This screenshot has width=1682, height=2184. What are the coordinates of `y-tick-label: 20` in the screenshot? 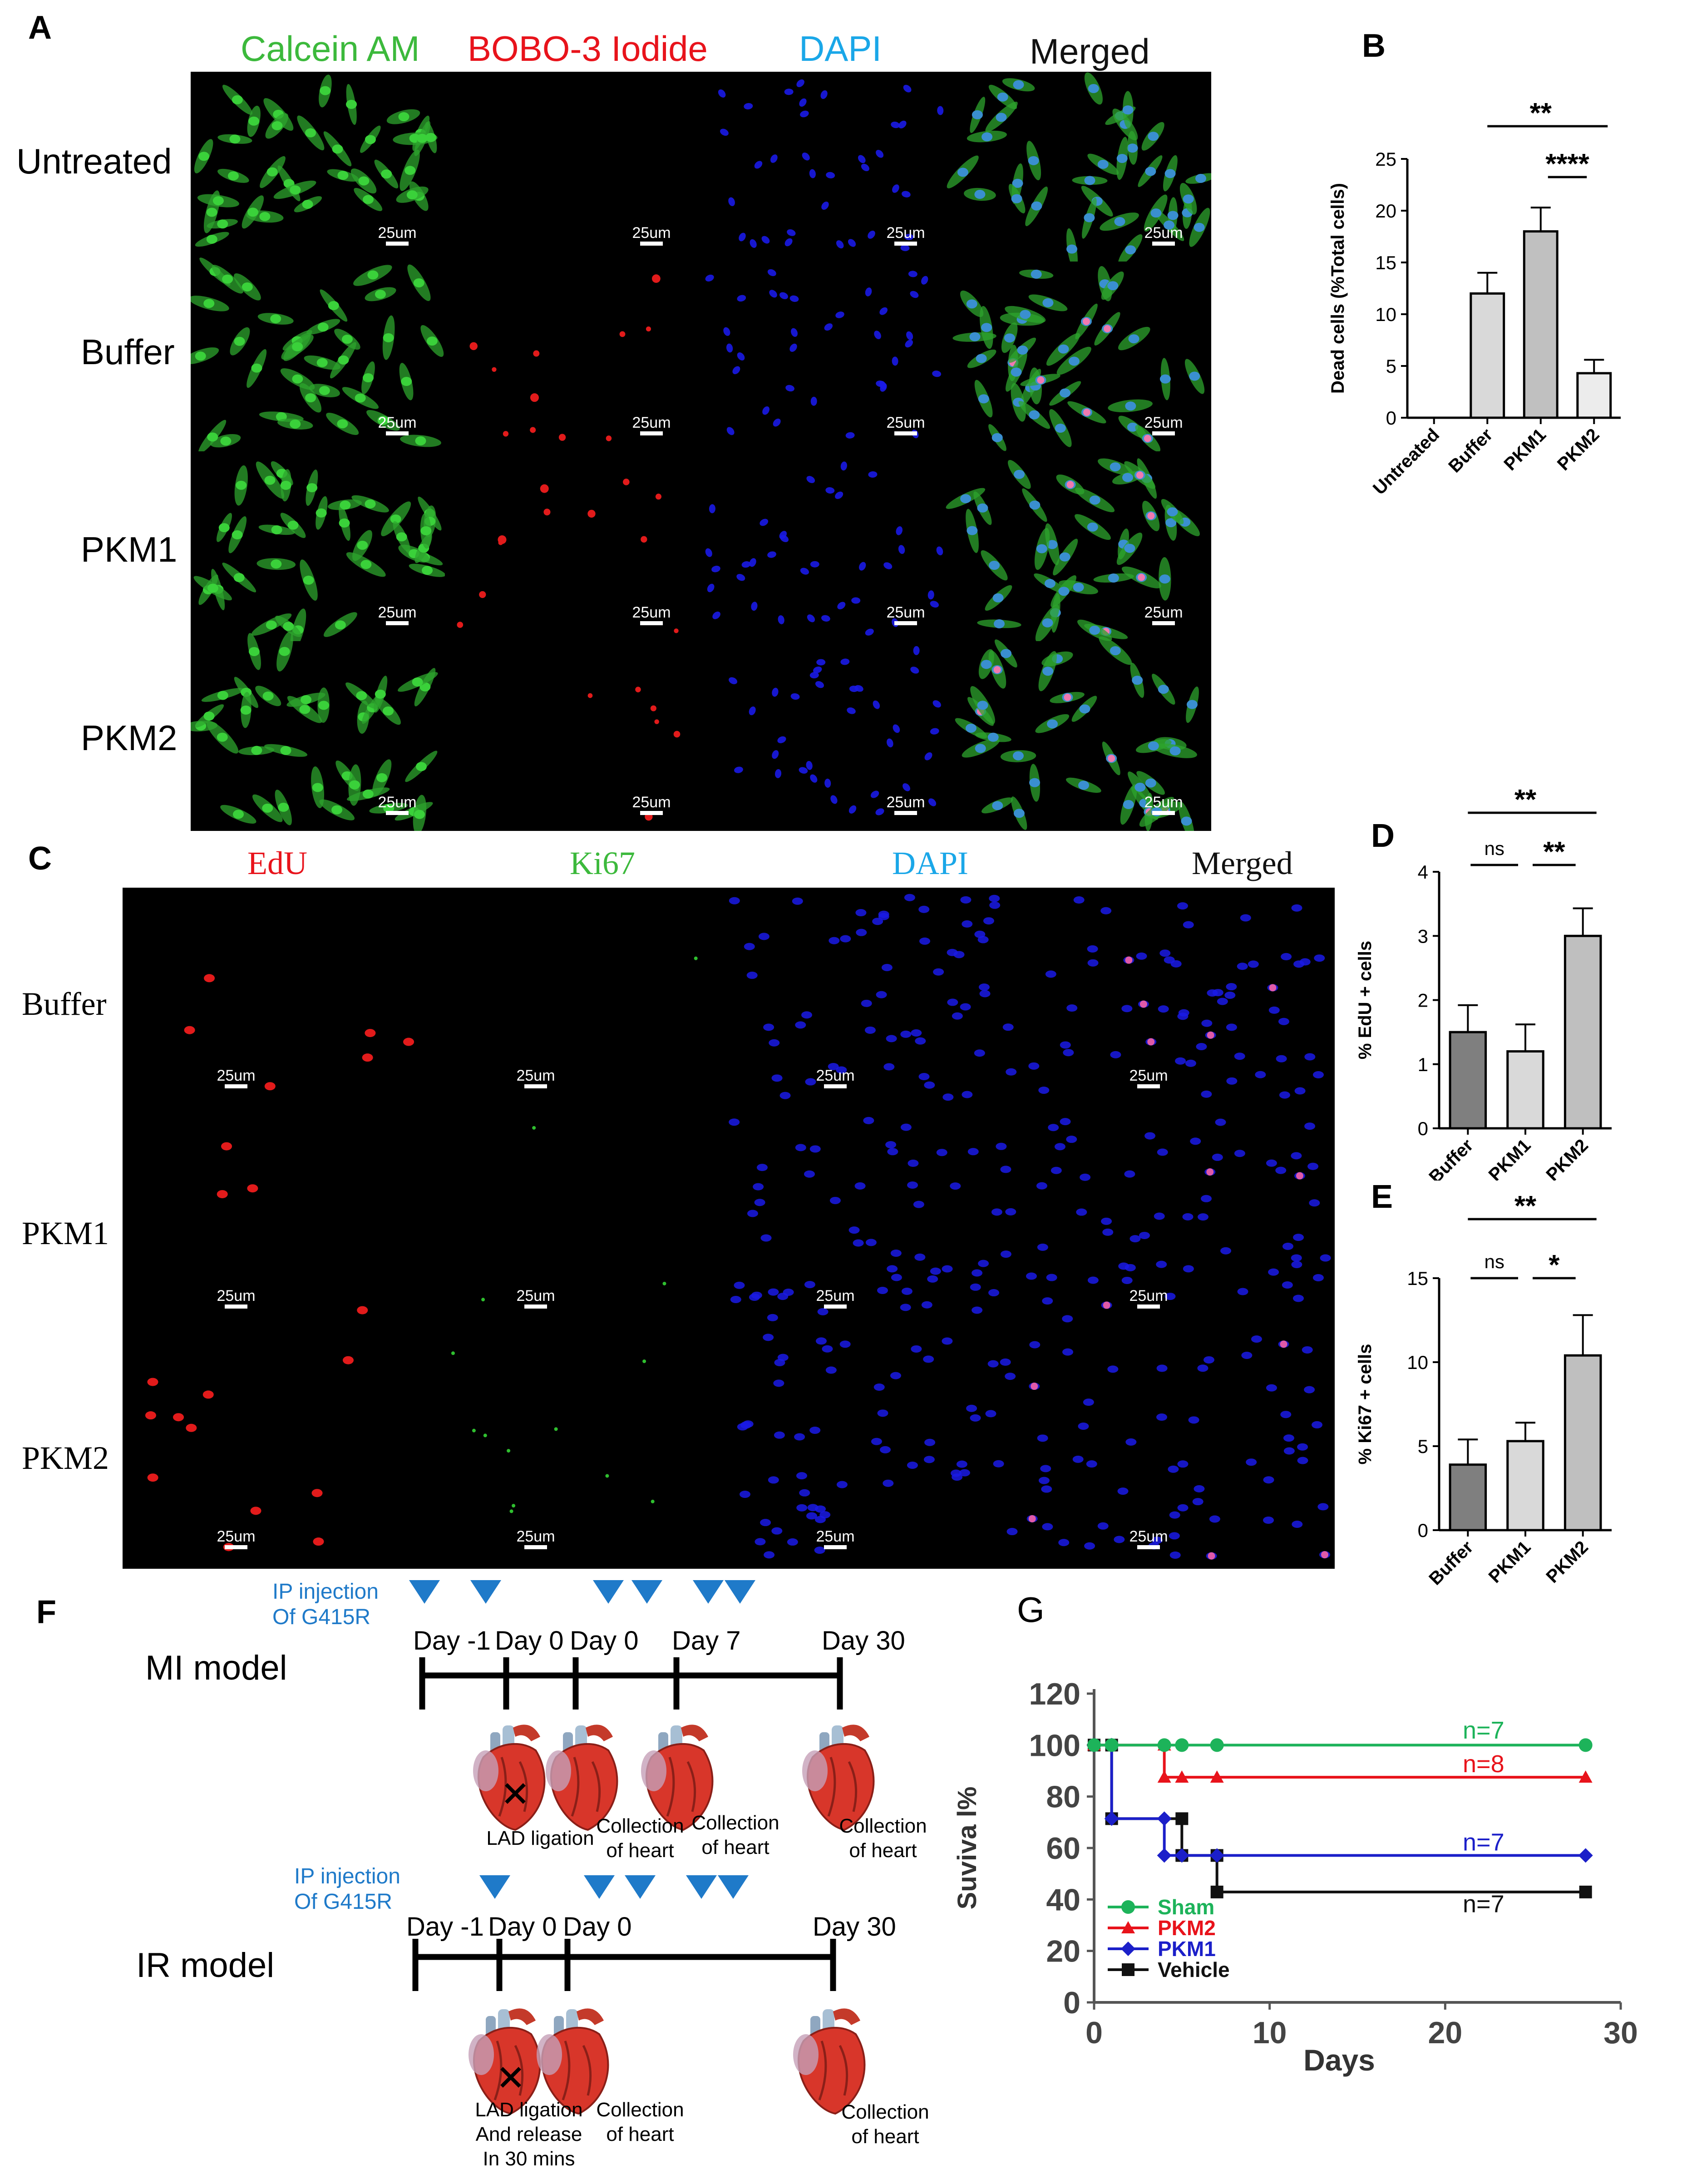 It's located at (1063, 1952).